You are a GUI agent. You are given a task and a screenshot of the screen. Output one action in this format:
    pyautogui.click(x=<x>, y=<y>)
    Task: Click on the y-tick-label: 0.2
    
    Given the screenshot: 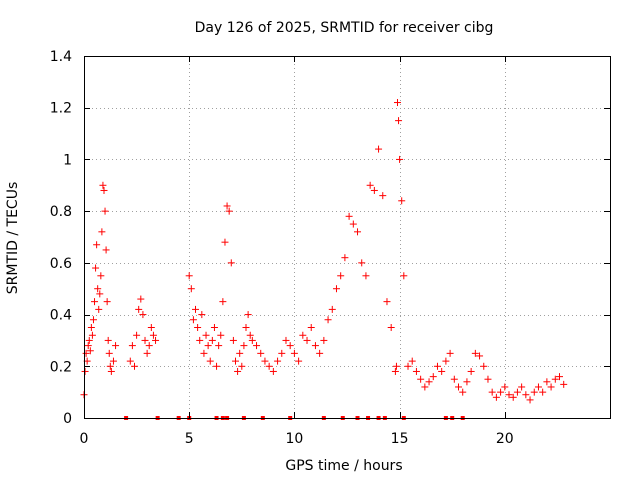 What is the action you would take?
    pyautogui.click(x=61, y=367)
    